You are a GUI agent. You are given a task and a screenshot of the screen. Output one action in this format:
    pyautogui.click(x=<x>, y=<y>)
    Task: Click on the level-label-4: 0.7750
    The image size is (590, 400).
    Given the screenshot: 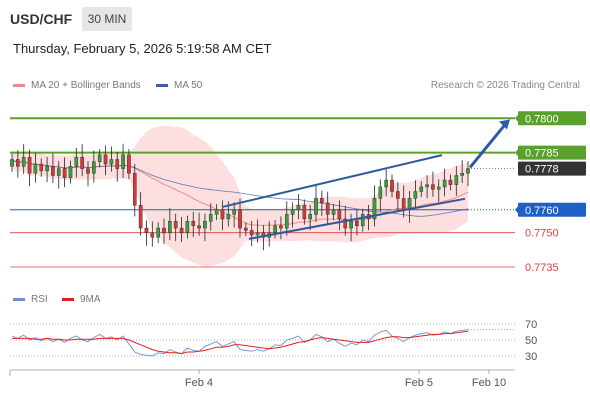 What is the action you would take?
    pyautogui.click(x=542, y=234)
    